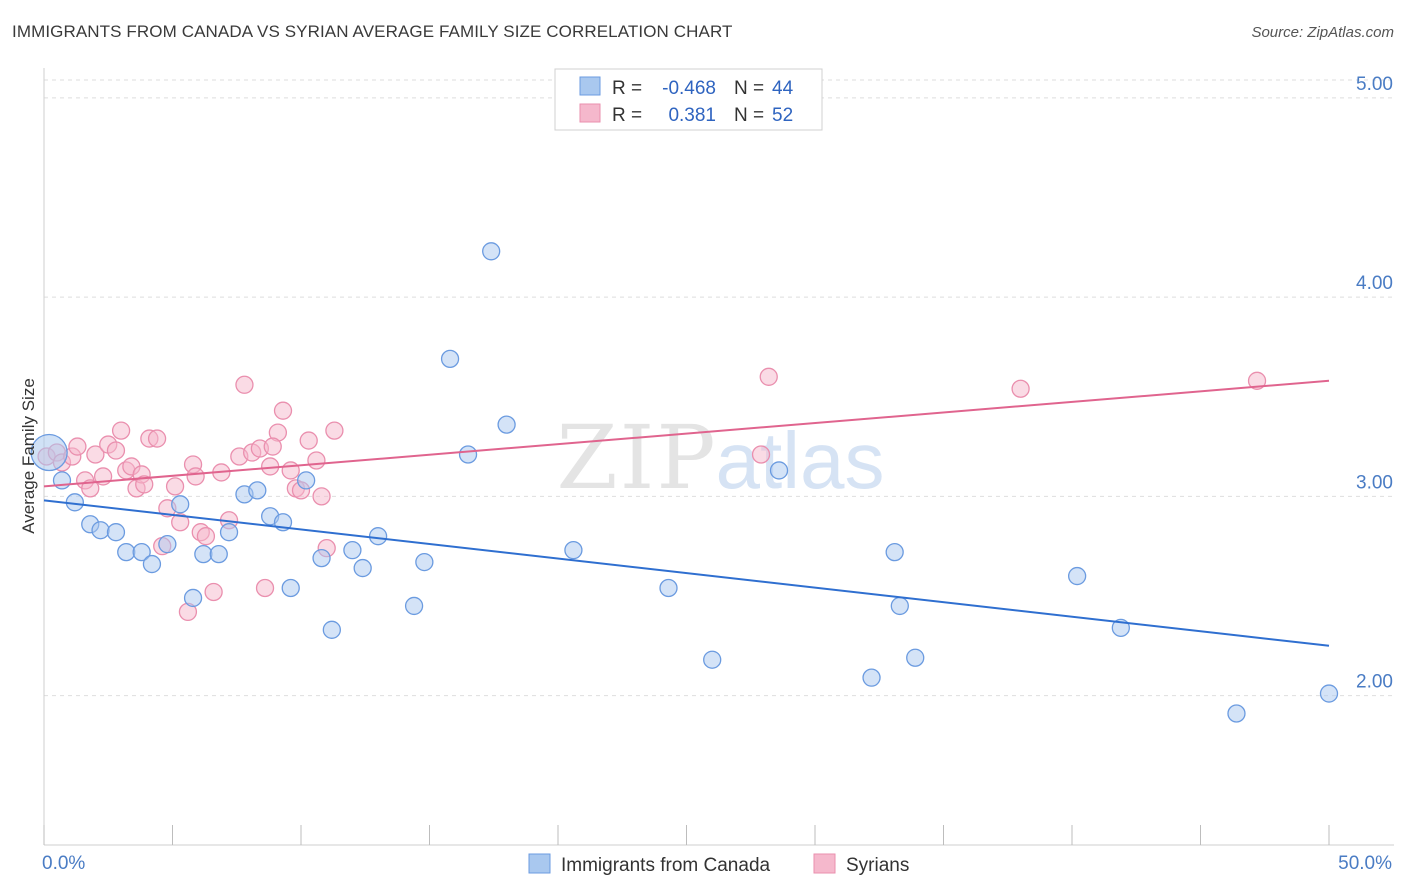 Image resolution: width=1406 pixels, height=892 pixels. I want to click on y-tick-label-2: 4.00, so click(1374, 283).